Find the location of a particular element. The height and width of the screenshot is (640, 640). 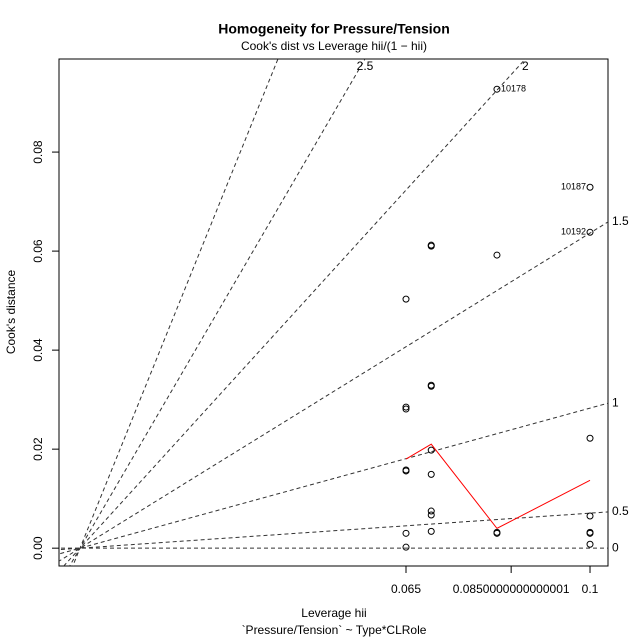

point-label: 10178 is located at coordinates (513, 89).